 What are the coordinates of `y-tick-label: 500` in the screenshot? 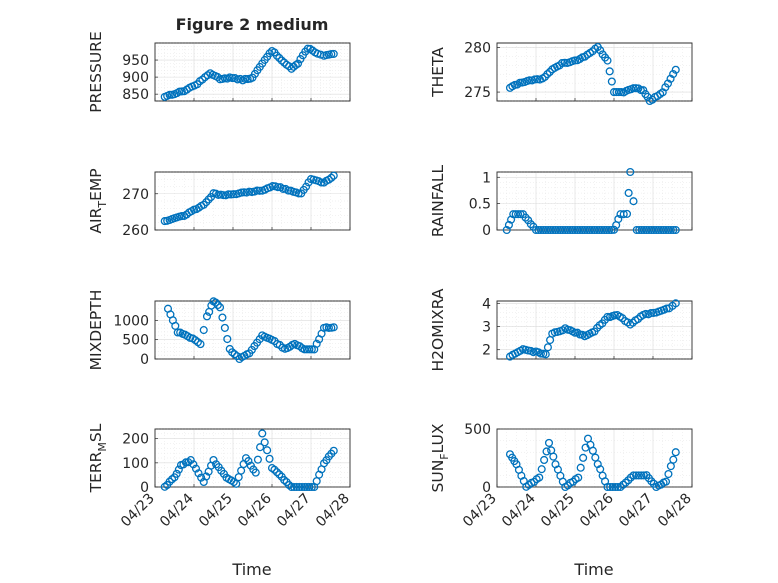 It's located at (135, 341).